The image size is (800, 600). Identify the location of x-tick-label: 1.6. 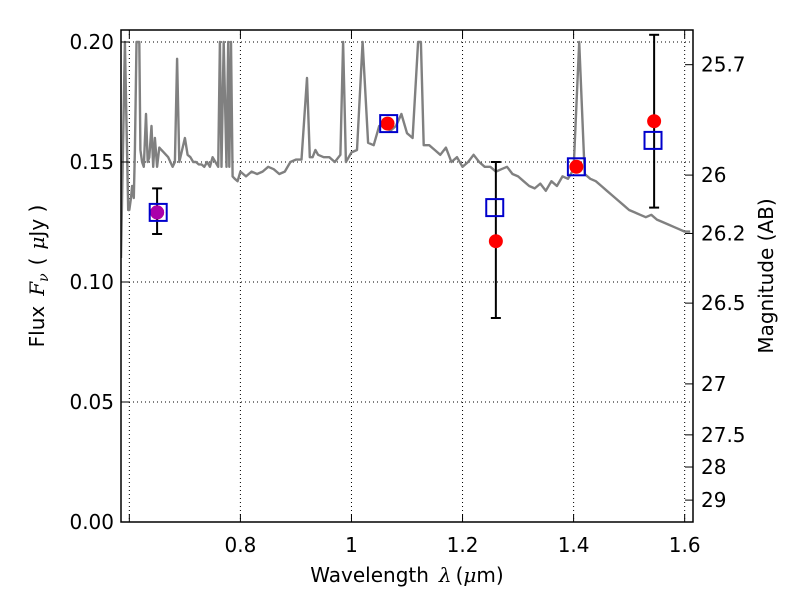
(685, 545).